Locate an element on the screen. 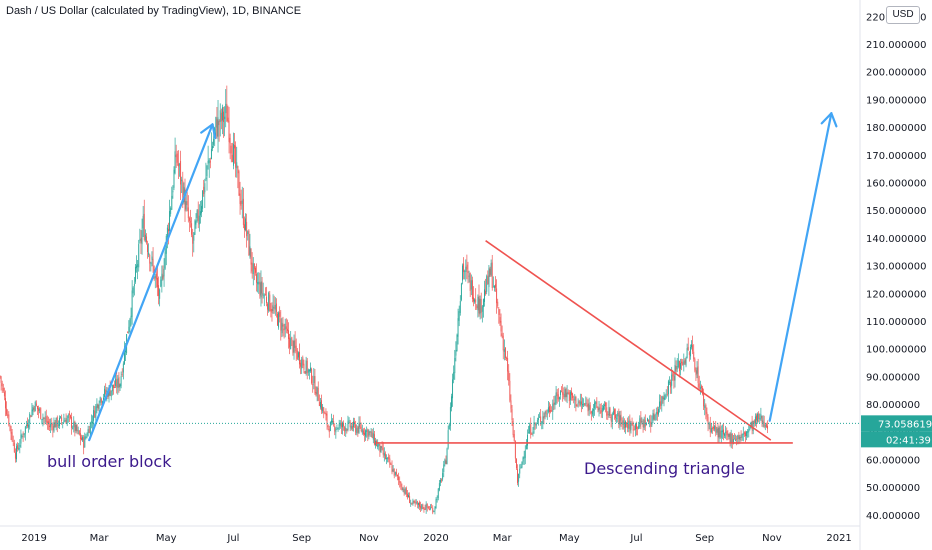 The image size is (932, 550). price-tick-label: 60.000000 is located at coordinates (893, 461).